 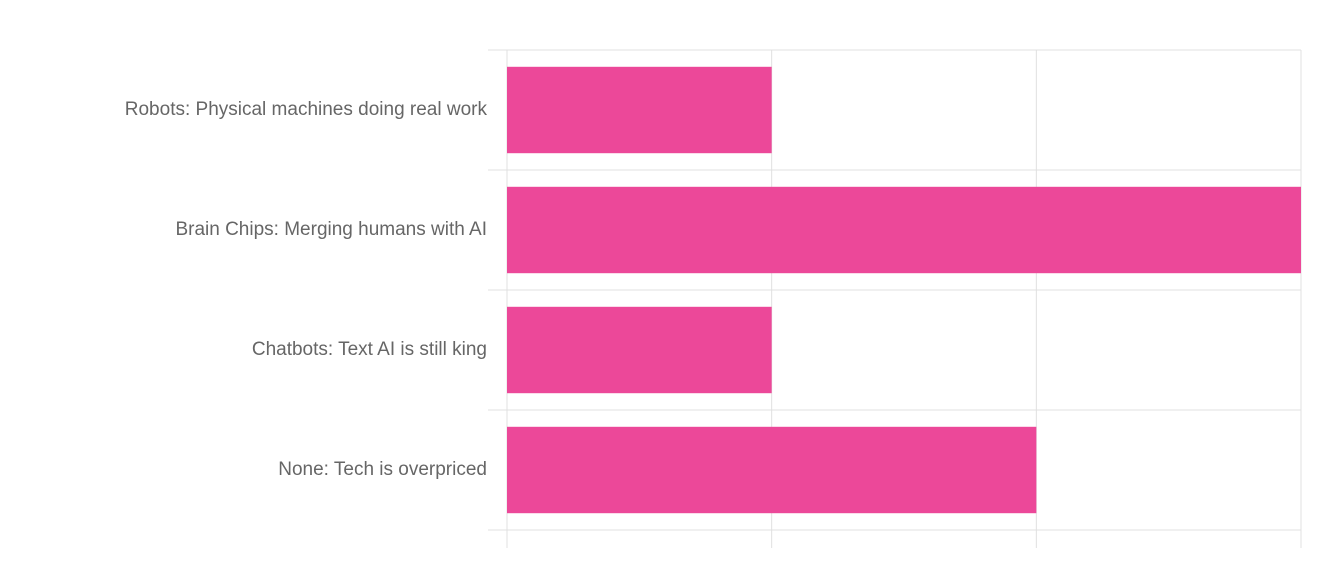 I want to click on y-tick-label: Chatbots: Text AI is still king, so click(x=369, y=349).